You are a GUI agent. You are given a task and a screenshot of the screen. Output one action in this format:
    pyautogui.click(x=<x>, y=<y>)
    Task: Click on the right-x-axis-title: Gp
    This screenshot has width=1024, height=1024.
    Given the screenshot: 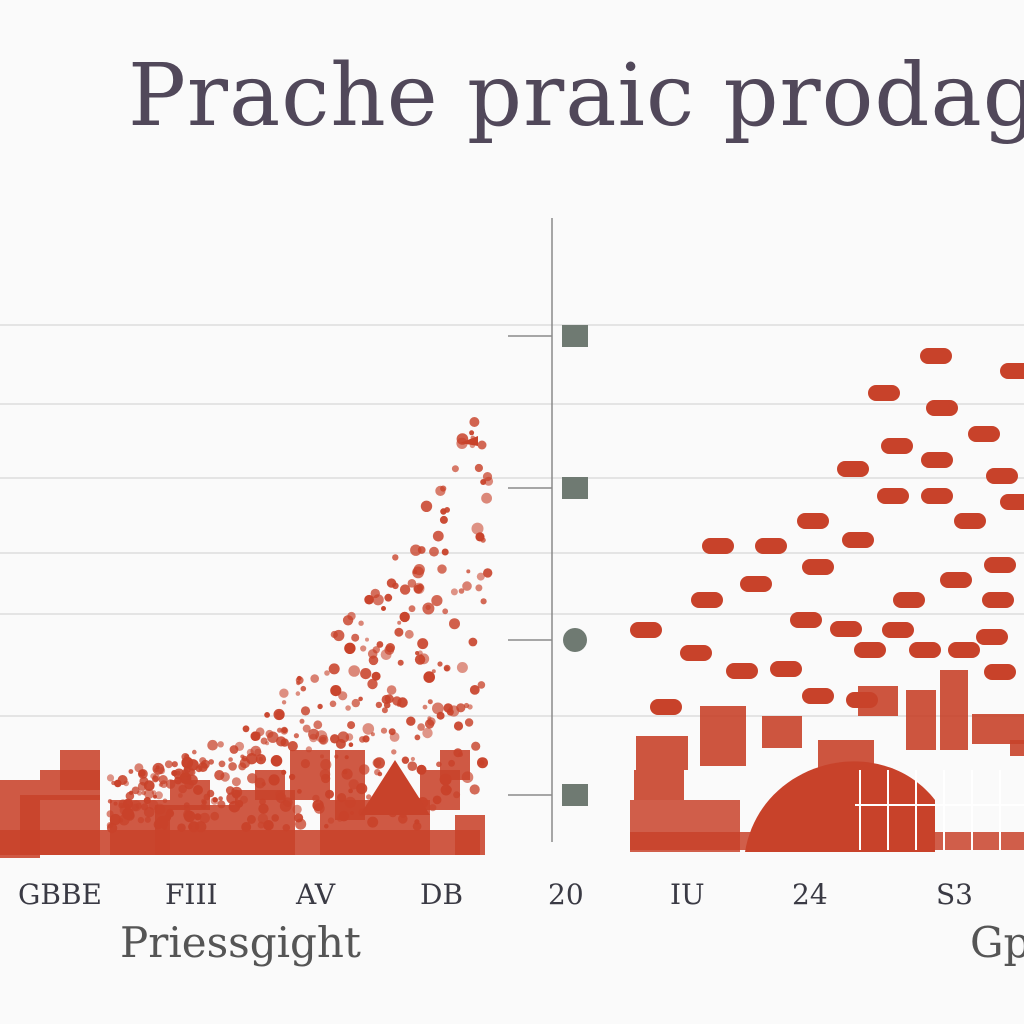 What is the action you would take?
    pyautogui.click(x=997, y=942)
    